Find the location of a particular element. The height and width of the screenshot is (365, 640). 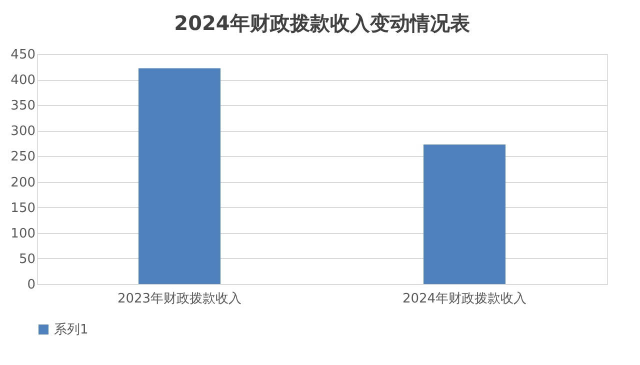

y-tick-label: 350 is located at coordinates (23, 106).